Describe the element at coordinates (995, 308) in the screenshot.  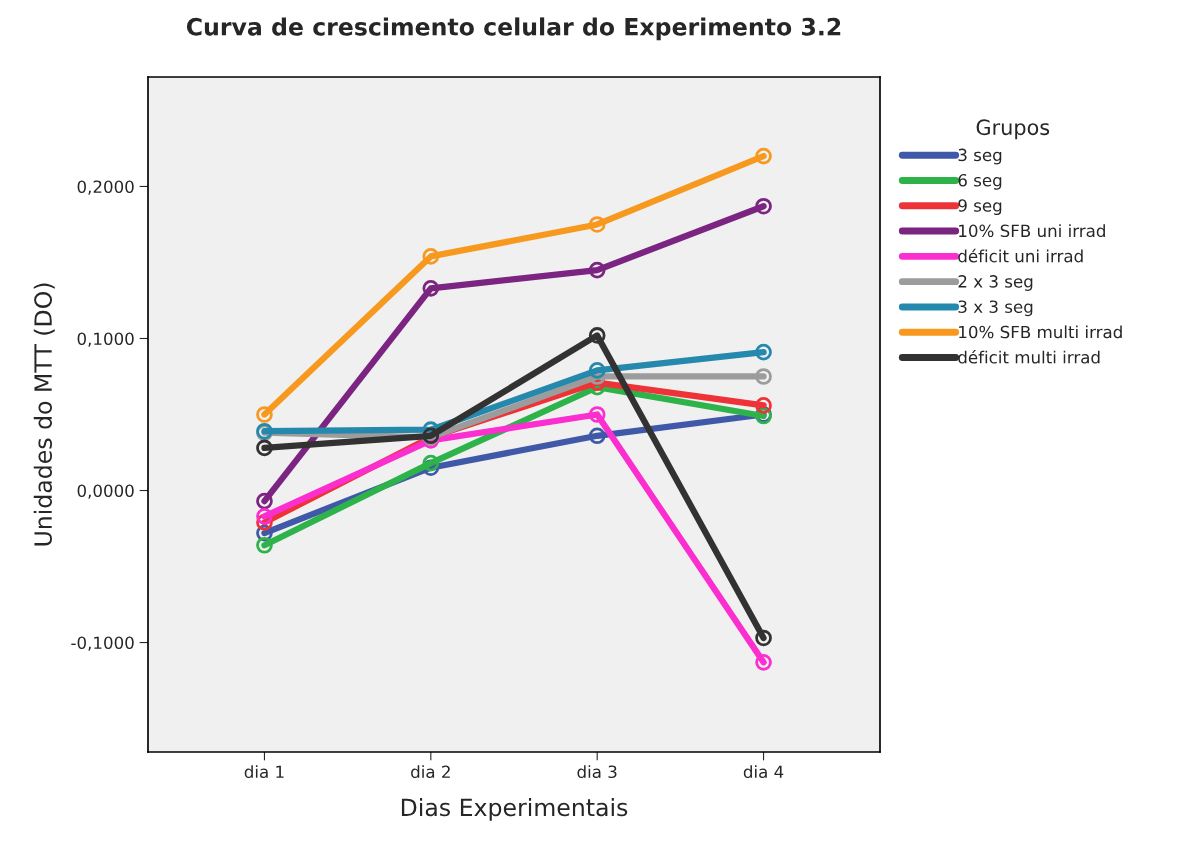
I see `legend-label: 3 x 3 seg` at that location.